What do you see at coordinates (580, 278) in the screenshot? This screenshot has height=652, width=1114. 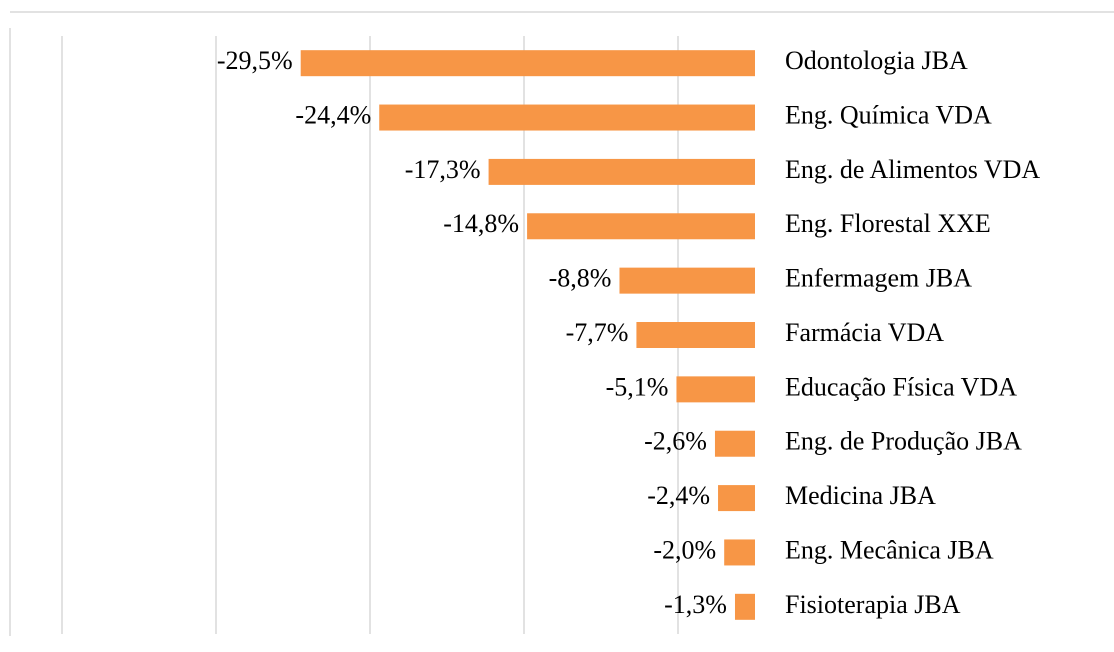 I see `value-label: -8,8%` at bounding box center [580, 278].